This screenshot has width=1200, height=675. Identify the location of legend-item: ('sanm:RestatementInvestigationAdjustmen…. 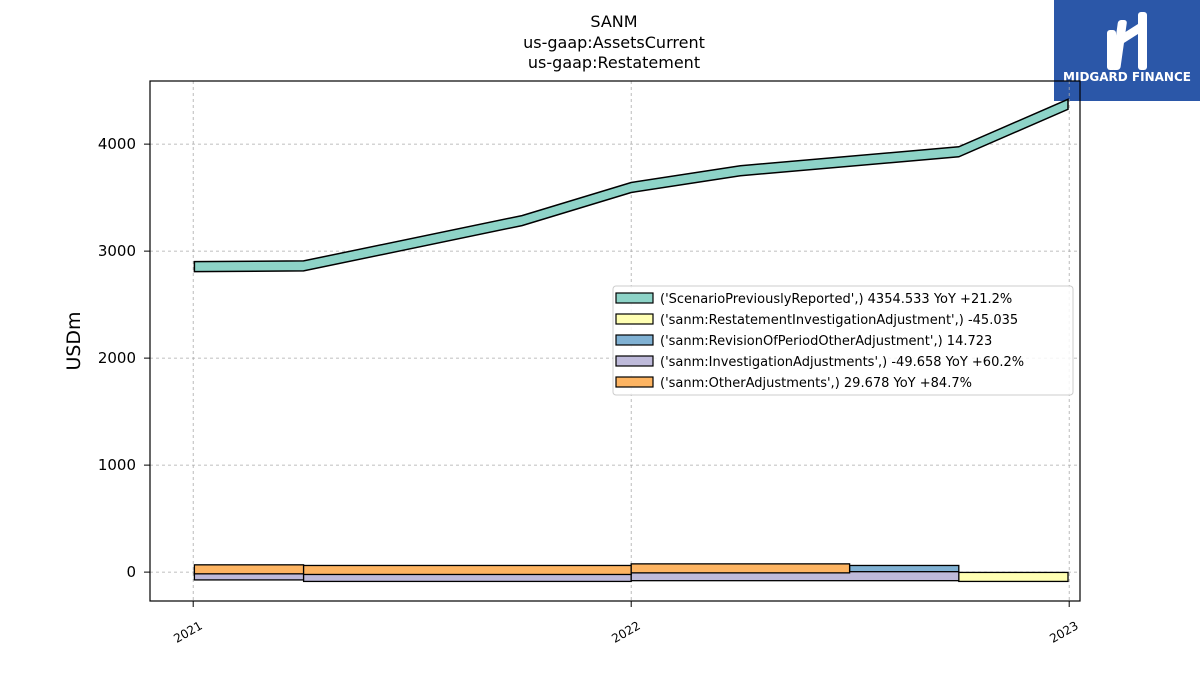
(816, 320).